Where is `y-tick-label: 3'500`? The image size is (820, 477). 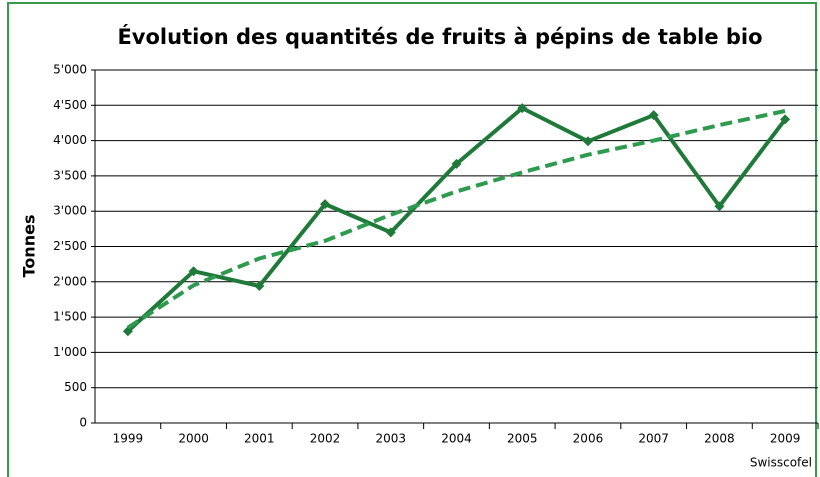 y-tick-label: 3'500 is located at coordinates (70, 175).